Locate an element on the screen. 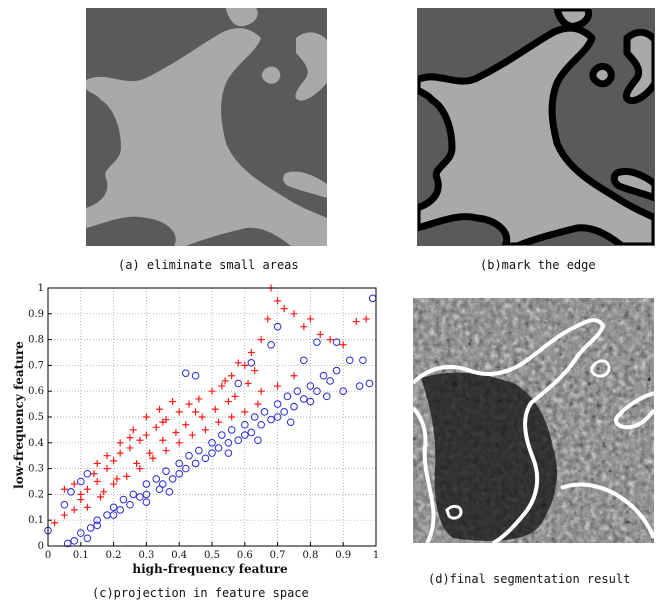 The height and width of the screenshot is (607, 656). y-tick-label: 0.1 is located at coordinates (36, 520).